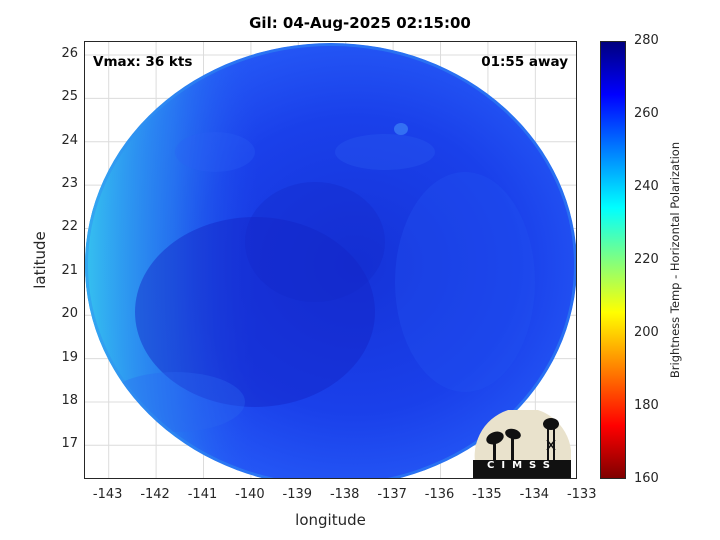 The height and width of the screenshot is (540, 720). What do you see at coordinates (69, 53) in the screenshot?
I see `y-tick-label: 26` at bounding box center [69, 53].